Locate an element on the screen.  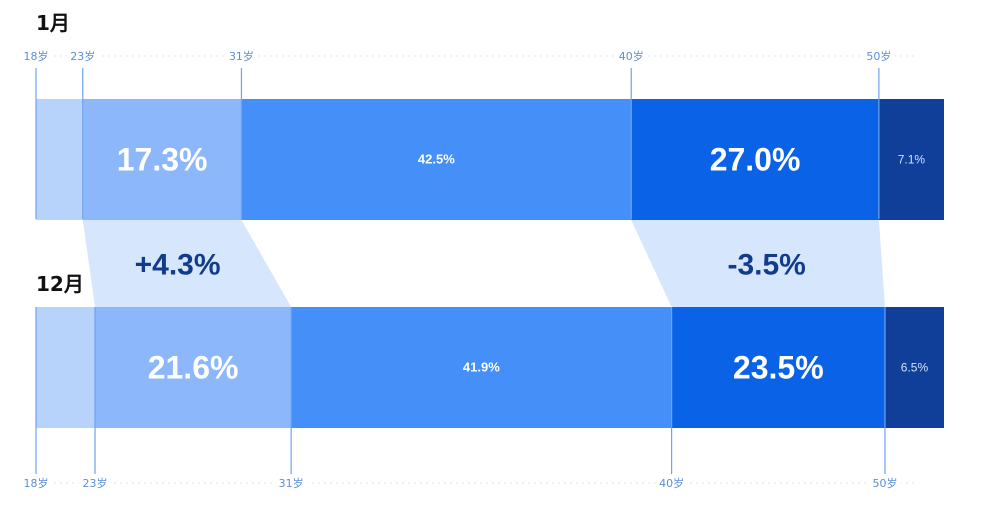
value-label-r1-s5: 7.1% is located at coordinates (912, 160).